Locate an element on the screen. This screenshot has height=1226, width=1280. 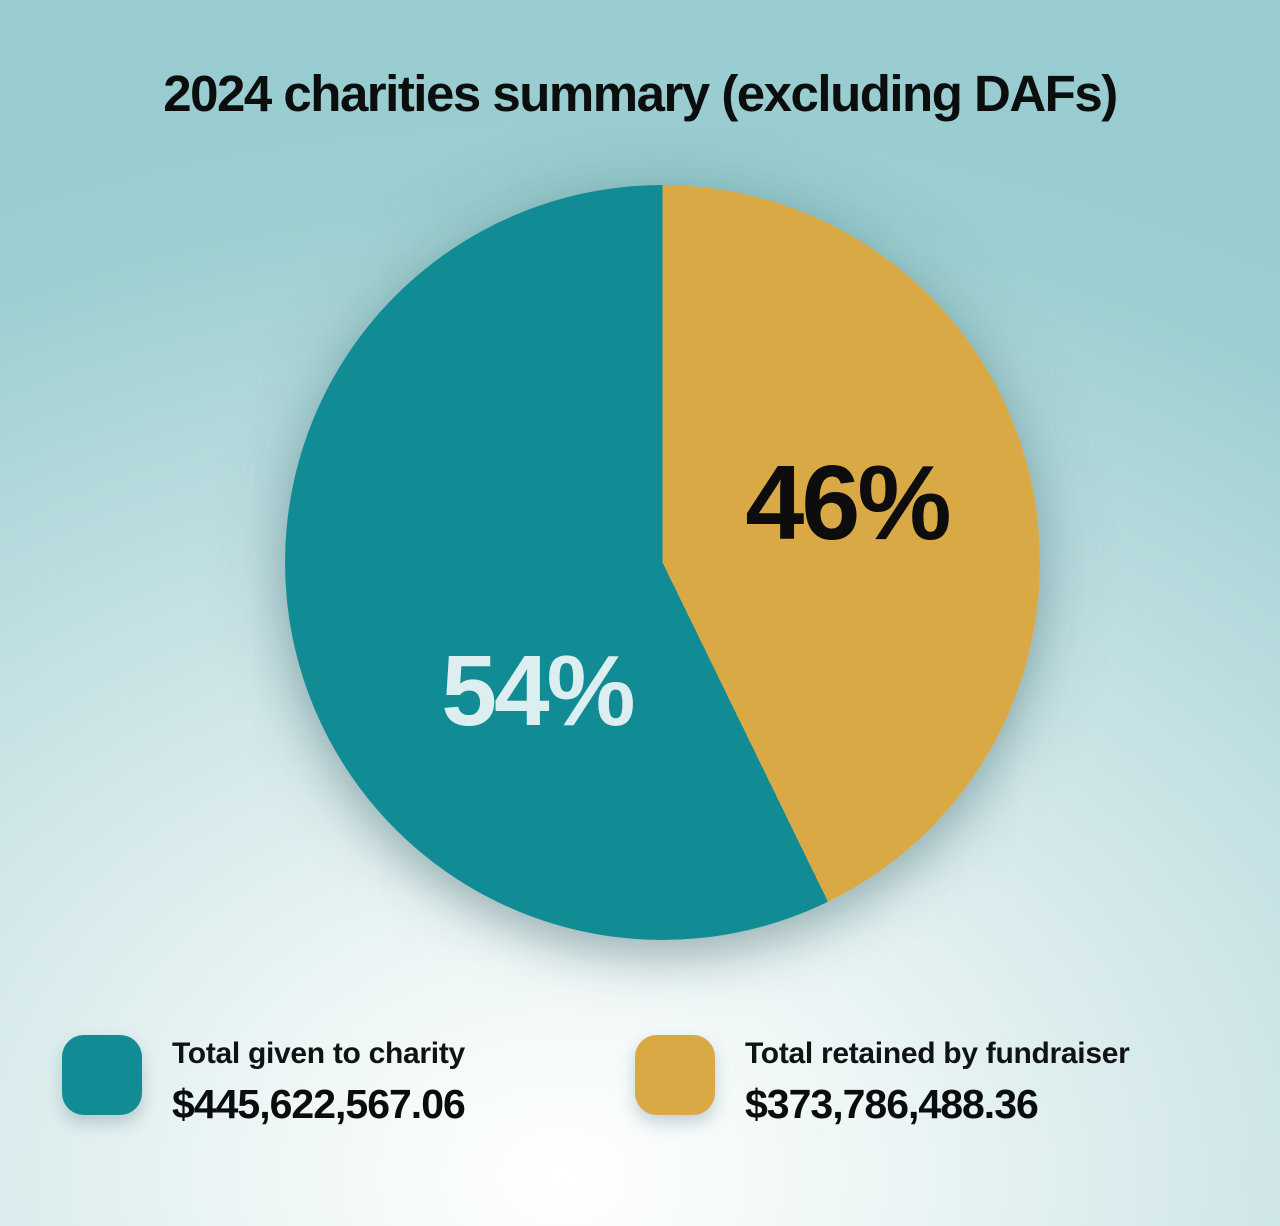
legend-item-charity: Total given to charity $445,622,567.06 is located at coordinates (264, 1081).